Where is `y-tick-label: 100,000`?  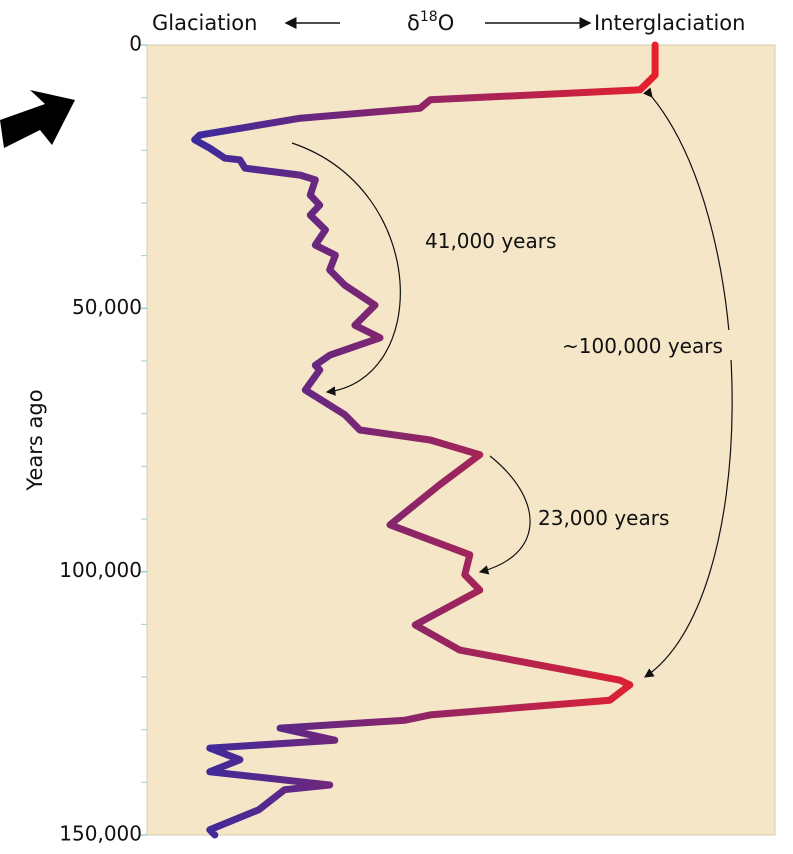 y-tick-label: 100,000 is located at coordinates (100, 570).